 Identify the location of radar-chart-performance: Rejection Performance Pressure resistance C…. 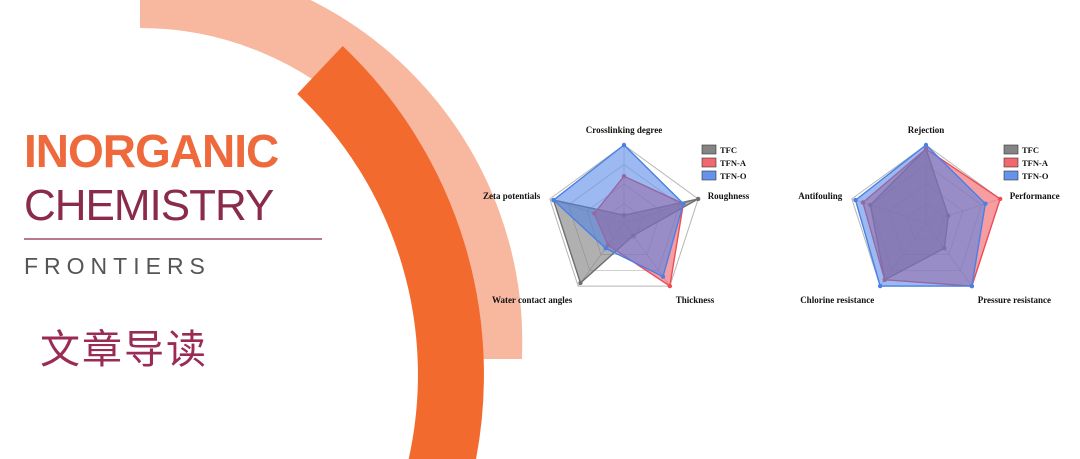
(929, 215).